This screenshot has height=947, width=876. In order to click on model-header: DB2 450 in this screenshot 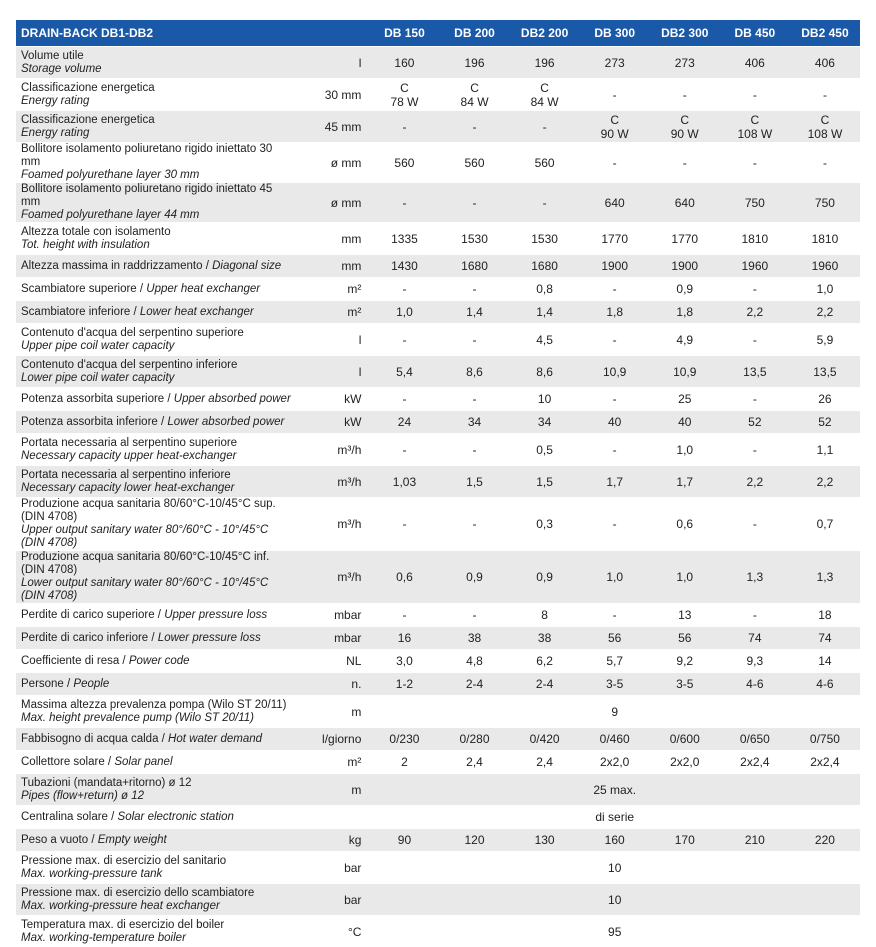, I will do `click(825, 33)`.